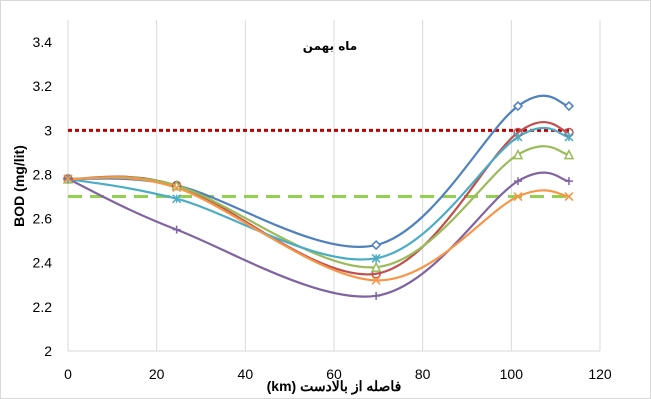  Describe the element at coordinates (334, 386) in the screenshot. I see `x-axis-label: فاصله از بالادست (km)` at that location.